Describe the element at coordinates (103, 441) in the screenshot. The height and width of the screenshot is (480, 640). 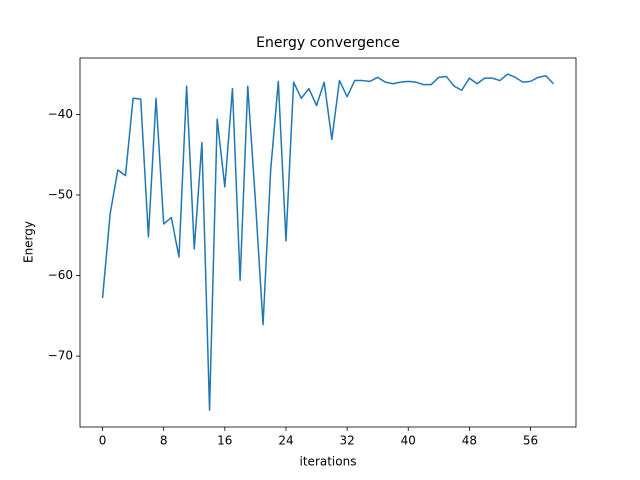
I see `x-tick-label: 0` at that location.